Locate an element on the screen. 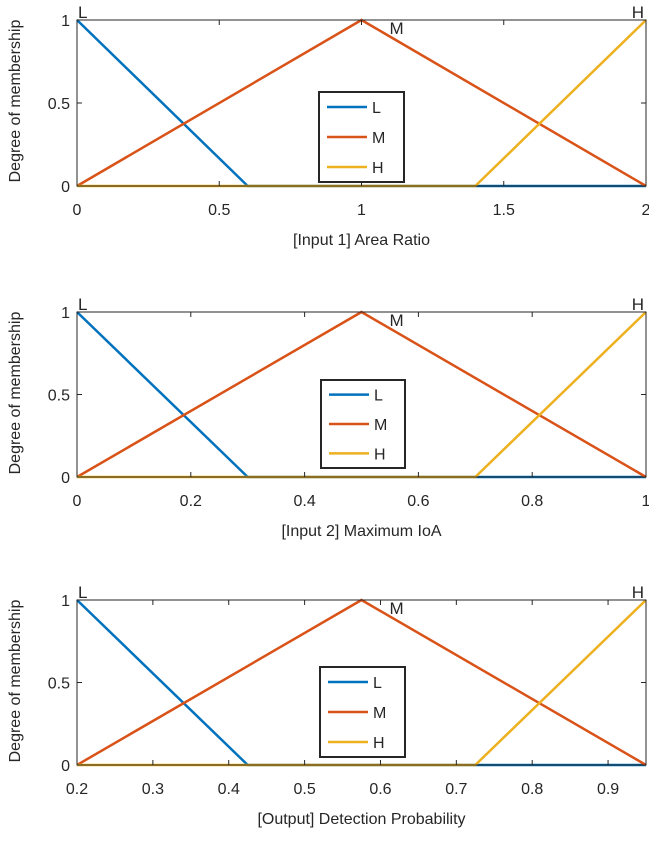 The image size is (649, 848). x-tick-label: 0.9 is located at coordinates (608, 789).